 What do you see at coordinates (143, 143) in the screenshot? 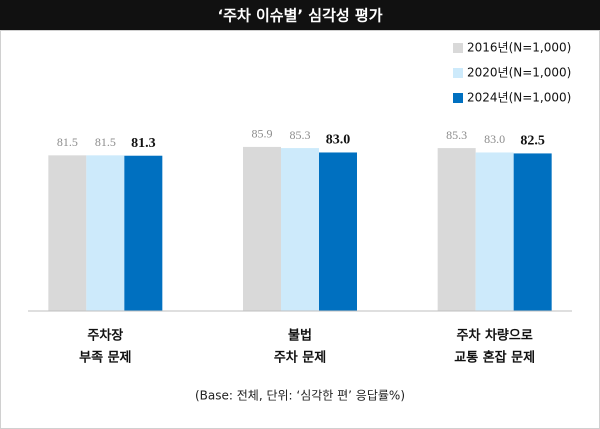
I see `value-label: 81.3` at bounding box center [143, 143].